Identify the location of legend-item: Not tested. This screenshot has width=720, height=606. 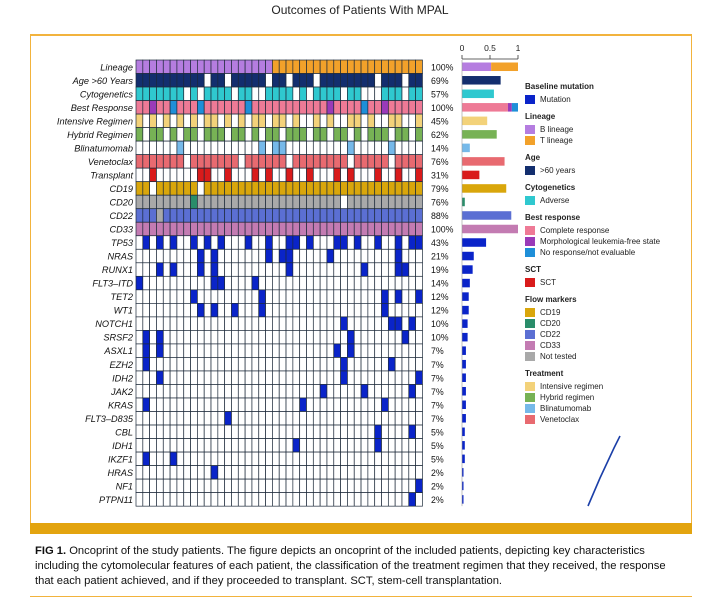
(610, 356).